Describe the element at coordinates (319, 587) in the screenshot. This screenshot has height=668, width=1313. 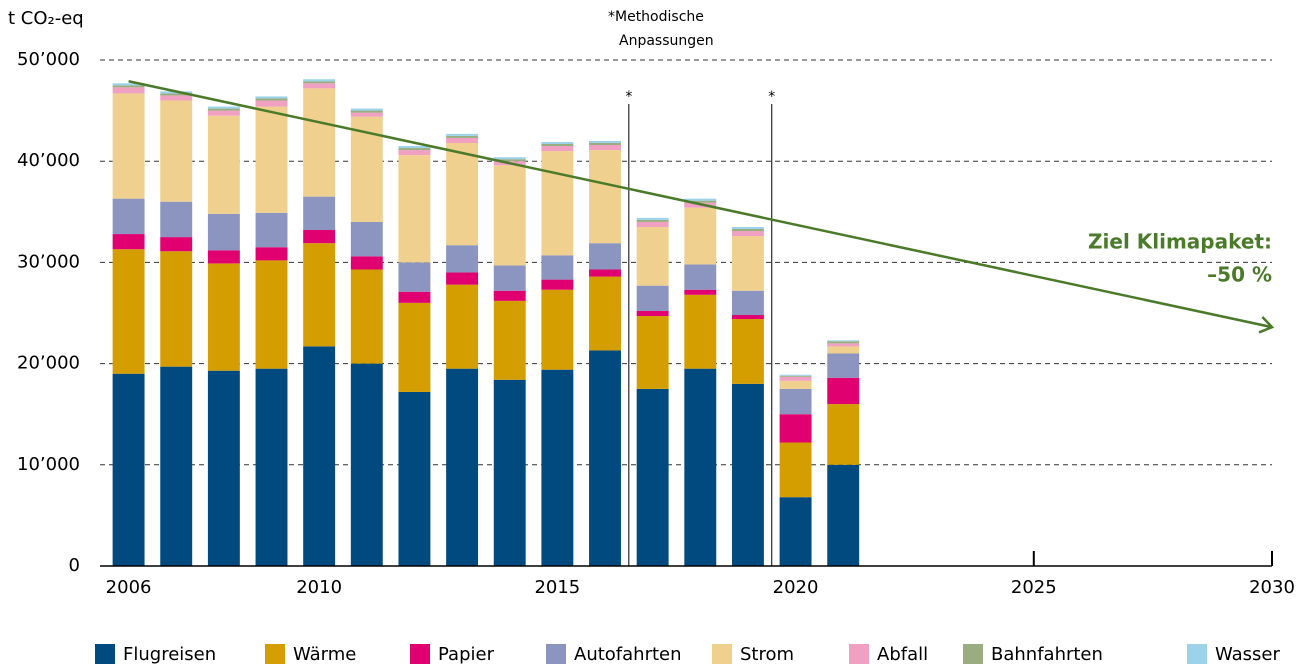
I see `x-tick-label: 2010` at that location.